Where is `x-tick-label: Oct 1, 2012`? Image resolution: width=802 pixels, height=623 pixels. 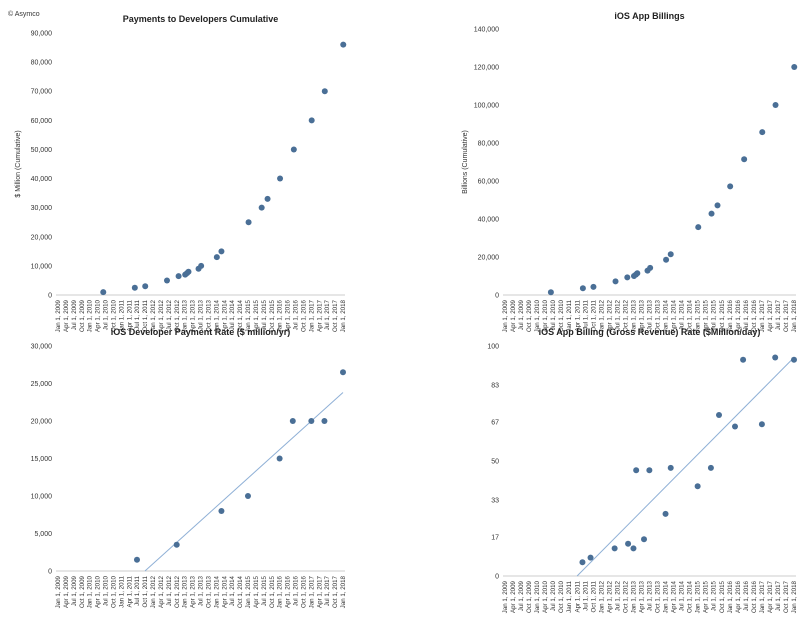
x-tick-label: Oct 1, 2012 is located at coordinates (177, 315).